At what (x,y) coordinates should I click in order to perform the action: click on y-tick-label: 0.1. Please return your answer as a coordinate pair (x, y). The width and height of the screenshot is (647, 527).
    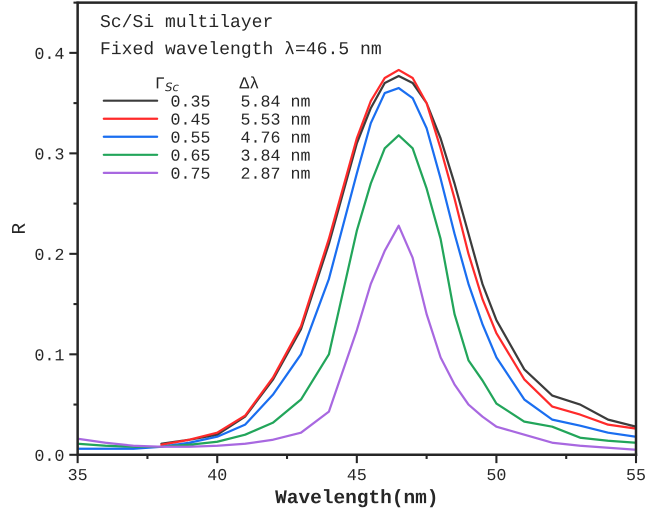
    Looking at the image, I should click on (49, 355).